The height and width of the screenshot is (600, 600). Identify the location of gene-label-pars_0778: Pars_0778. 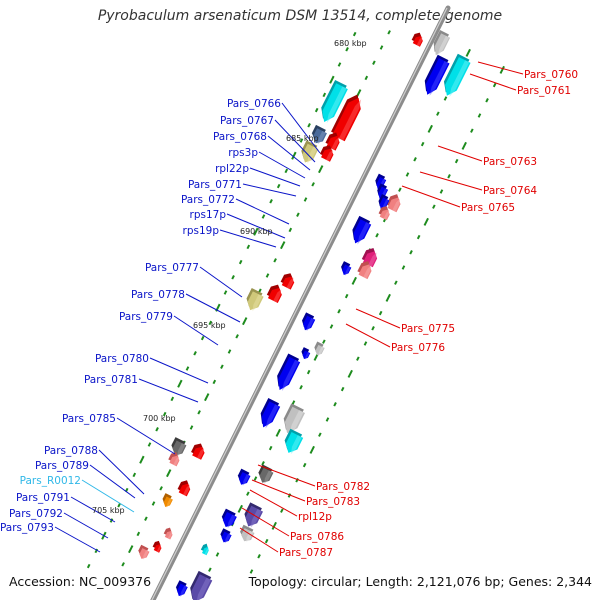
(158, 295).